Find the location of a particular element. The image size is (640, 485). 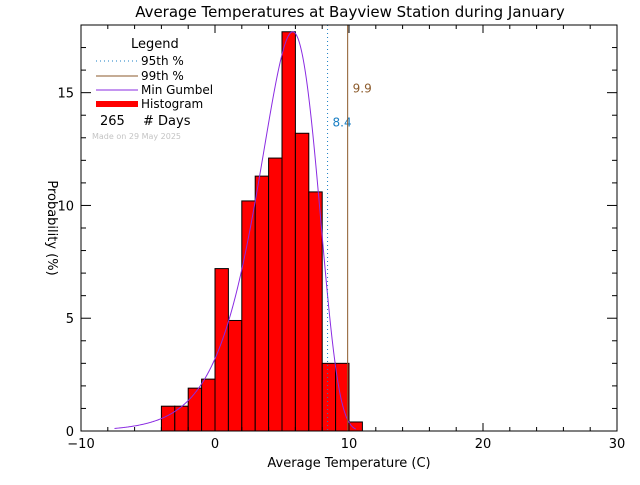

x-tick-label: 30 is located at coordinates (617, 444).